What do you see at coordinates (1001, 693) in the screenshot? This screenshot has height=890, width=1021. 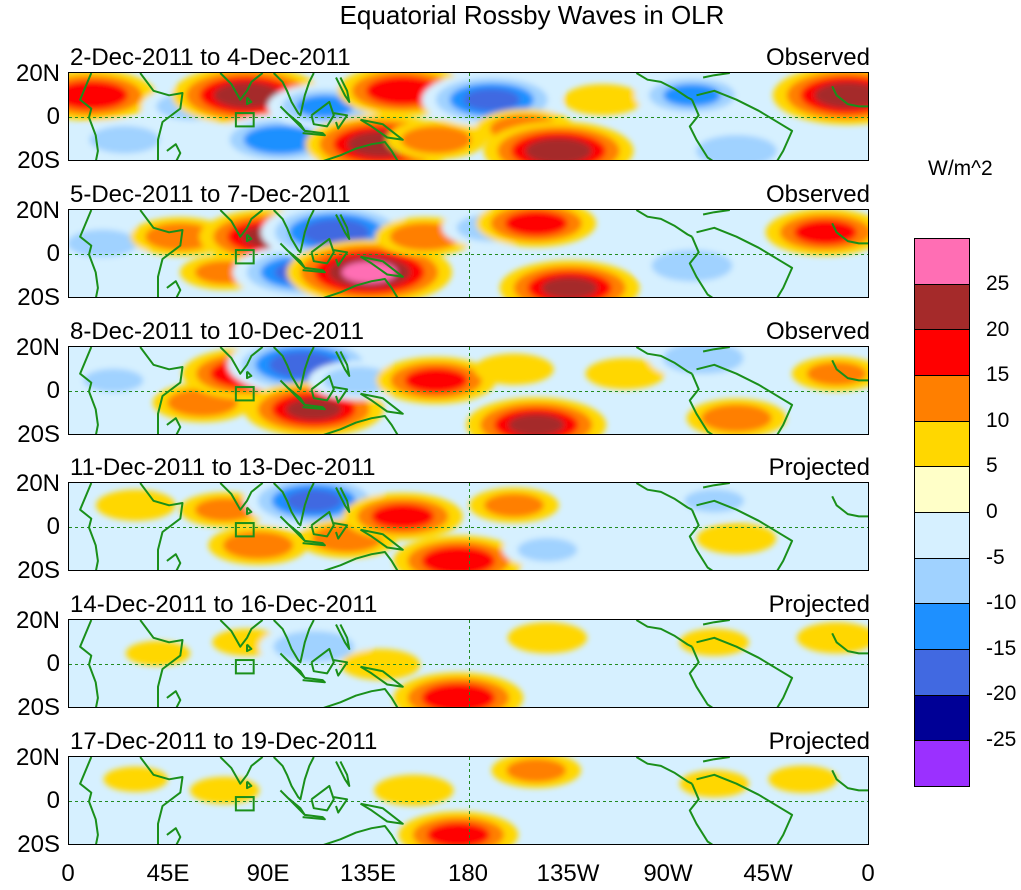 I see `colorbar-label: -20` at bounding box center [1001, 693].